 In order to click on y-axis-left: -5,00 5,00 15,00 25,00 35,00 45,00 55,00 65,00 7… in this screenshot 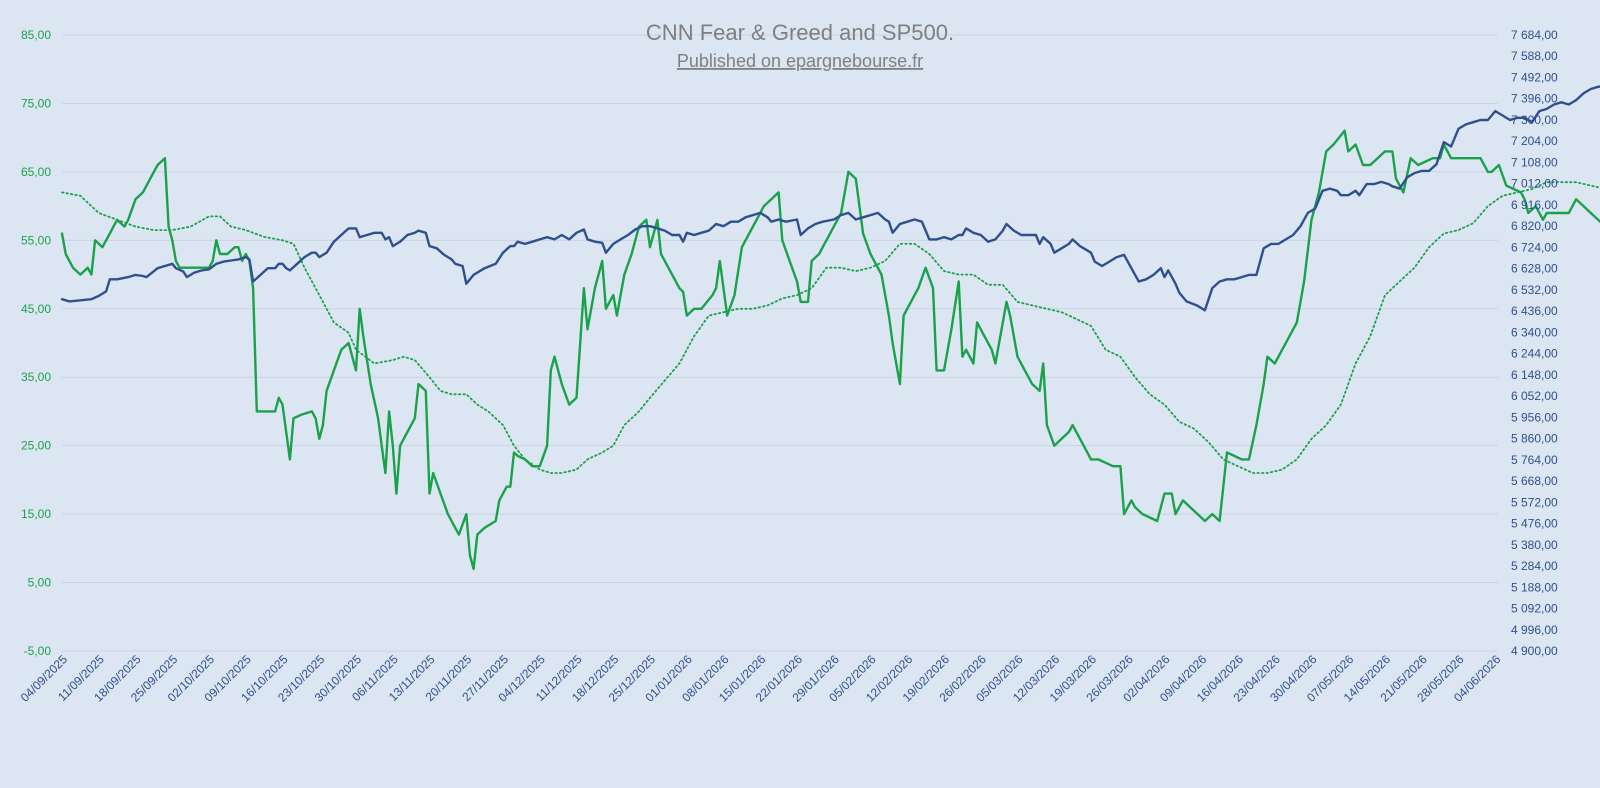, I will do `click(36, 343)`.